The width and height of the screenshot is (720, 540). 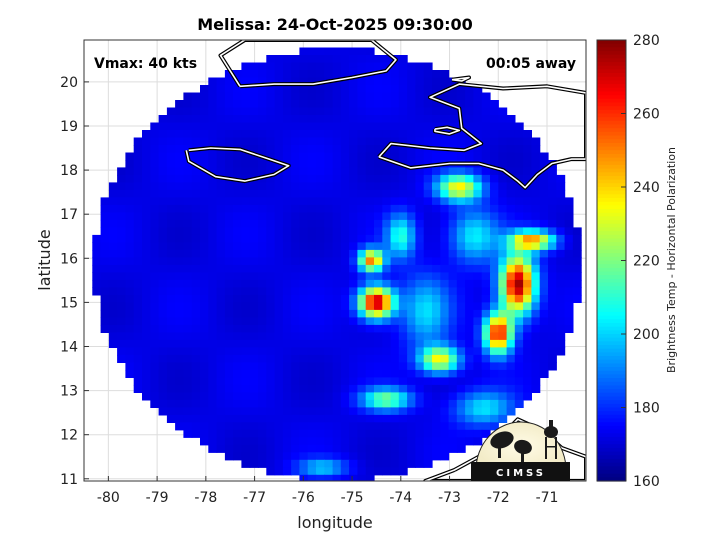 I want to click on colorbar-tick-label: 240, so click(x=646, y=188).